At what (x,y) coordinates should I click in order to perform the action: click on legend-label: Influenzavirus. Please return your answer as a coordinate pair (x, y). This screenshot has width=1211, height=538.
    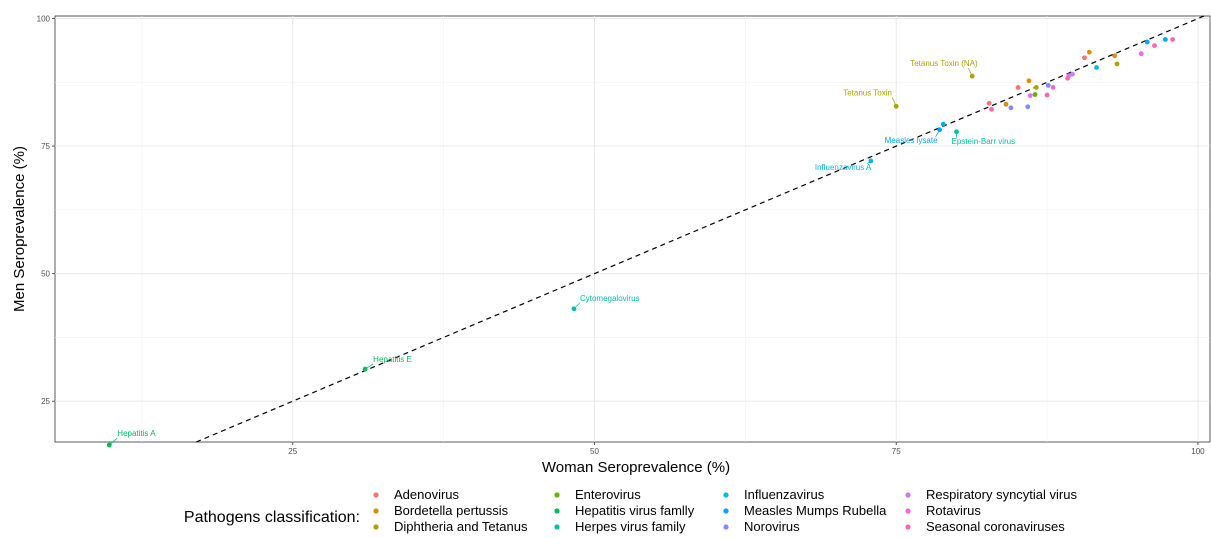
    Looking at the image, I should click on (784, 494).